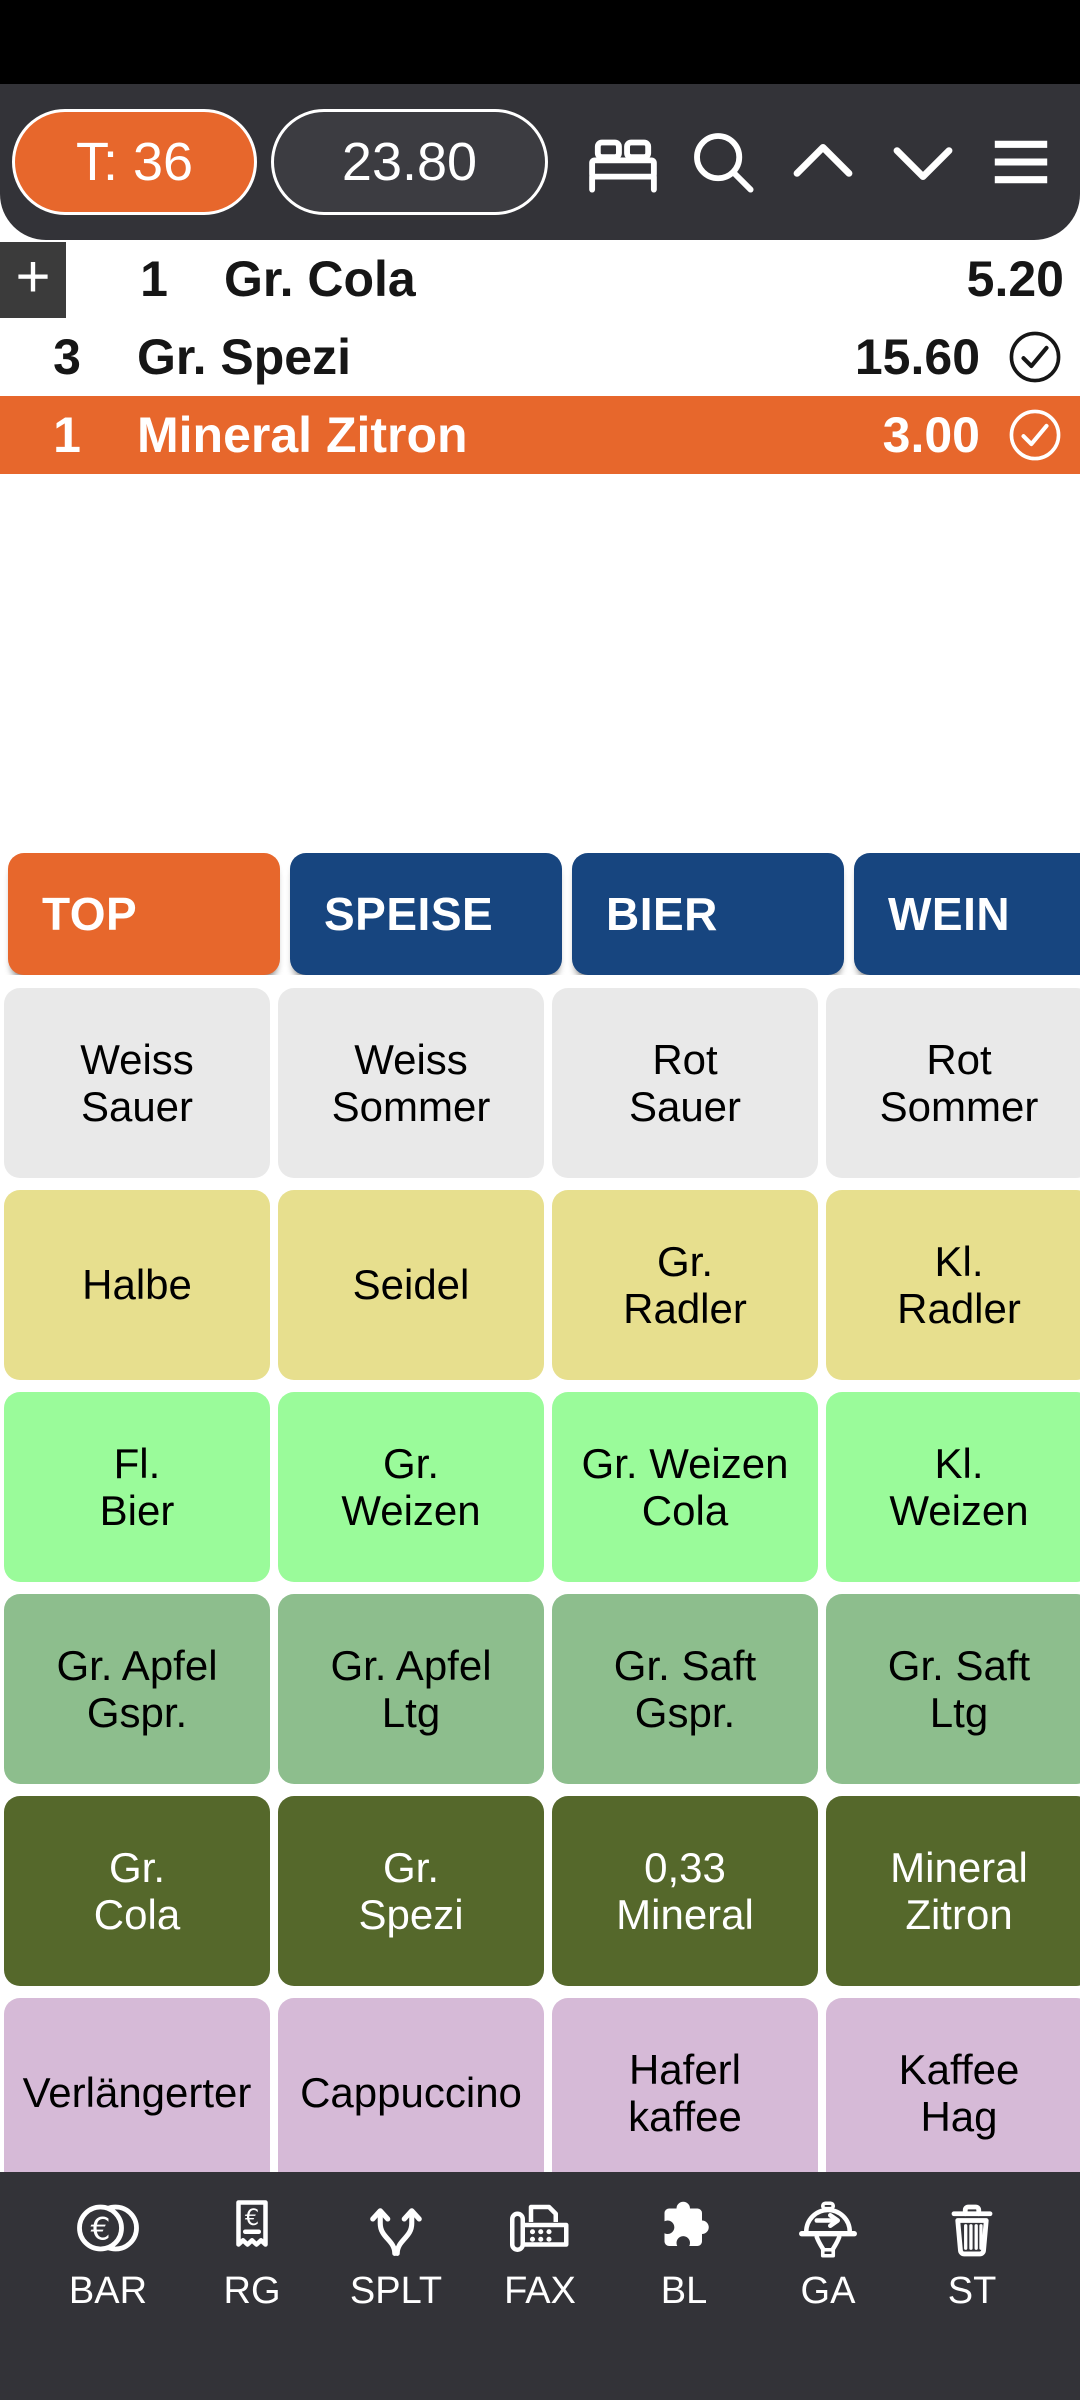 The height and width of the screenshot is (2400, 1080). I want to click on total-pill: 23.80, so click(409, 162).